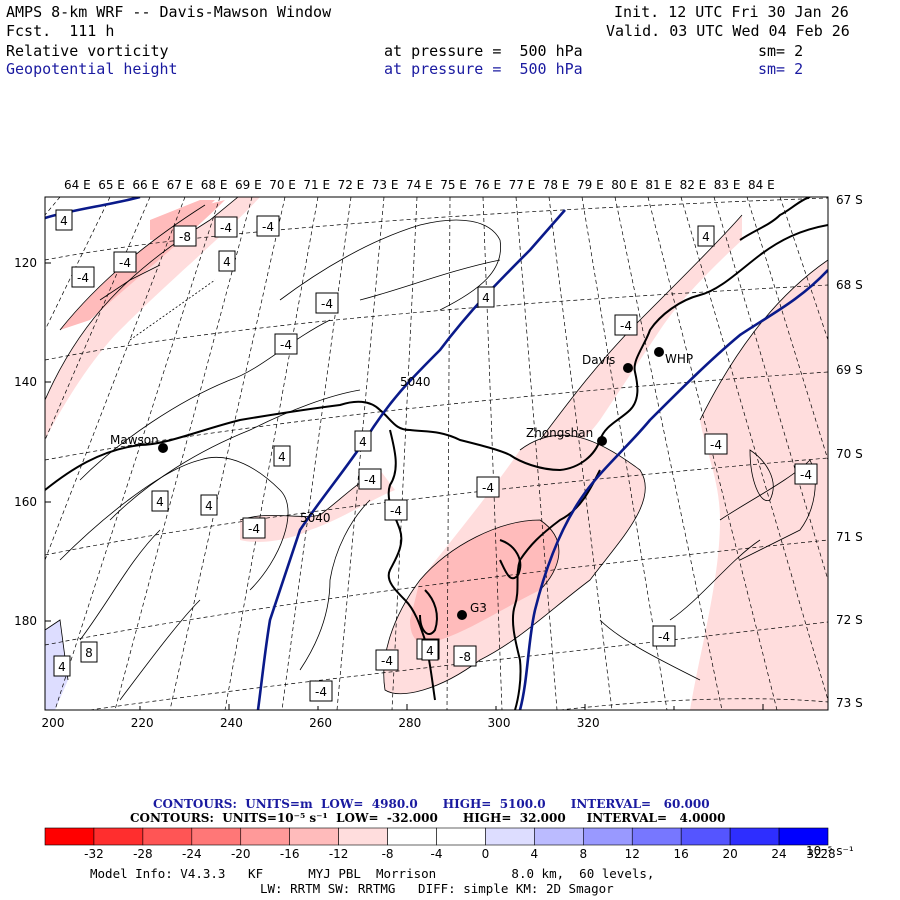  Describe the element at coordinates (849, 620) in the screenshot. I see `lat-label: 72 S` at that location.